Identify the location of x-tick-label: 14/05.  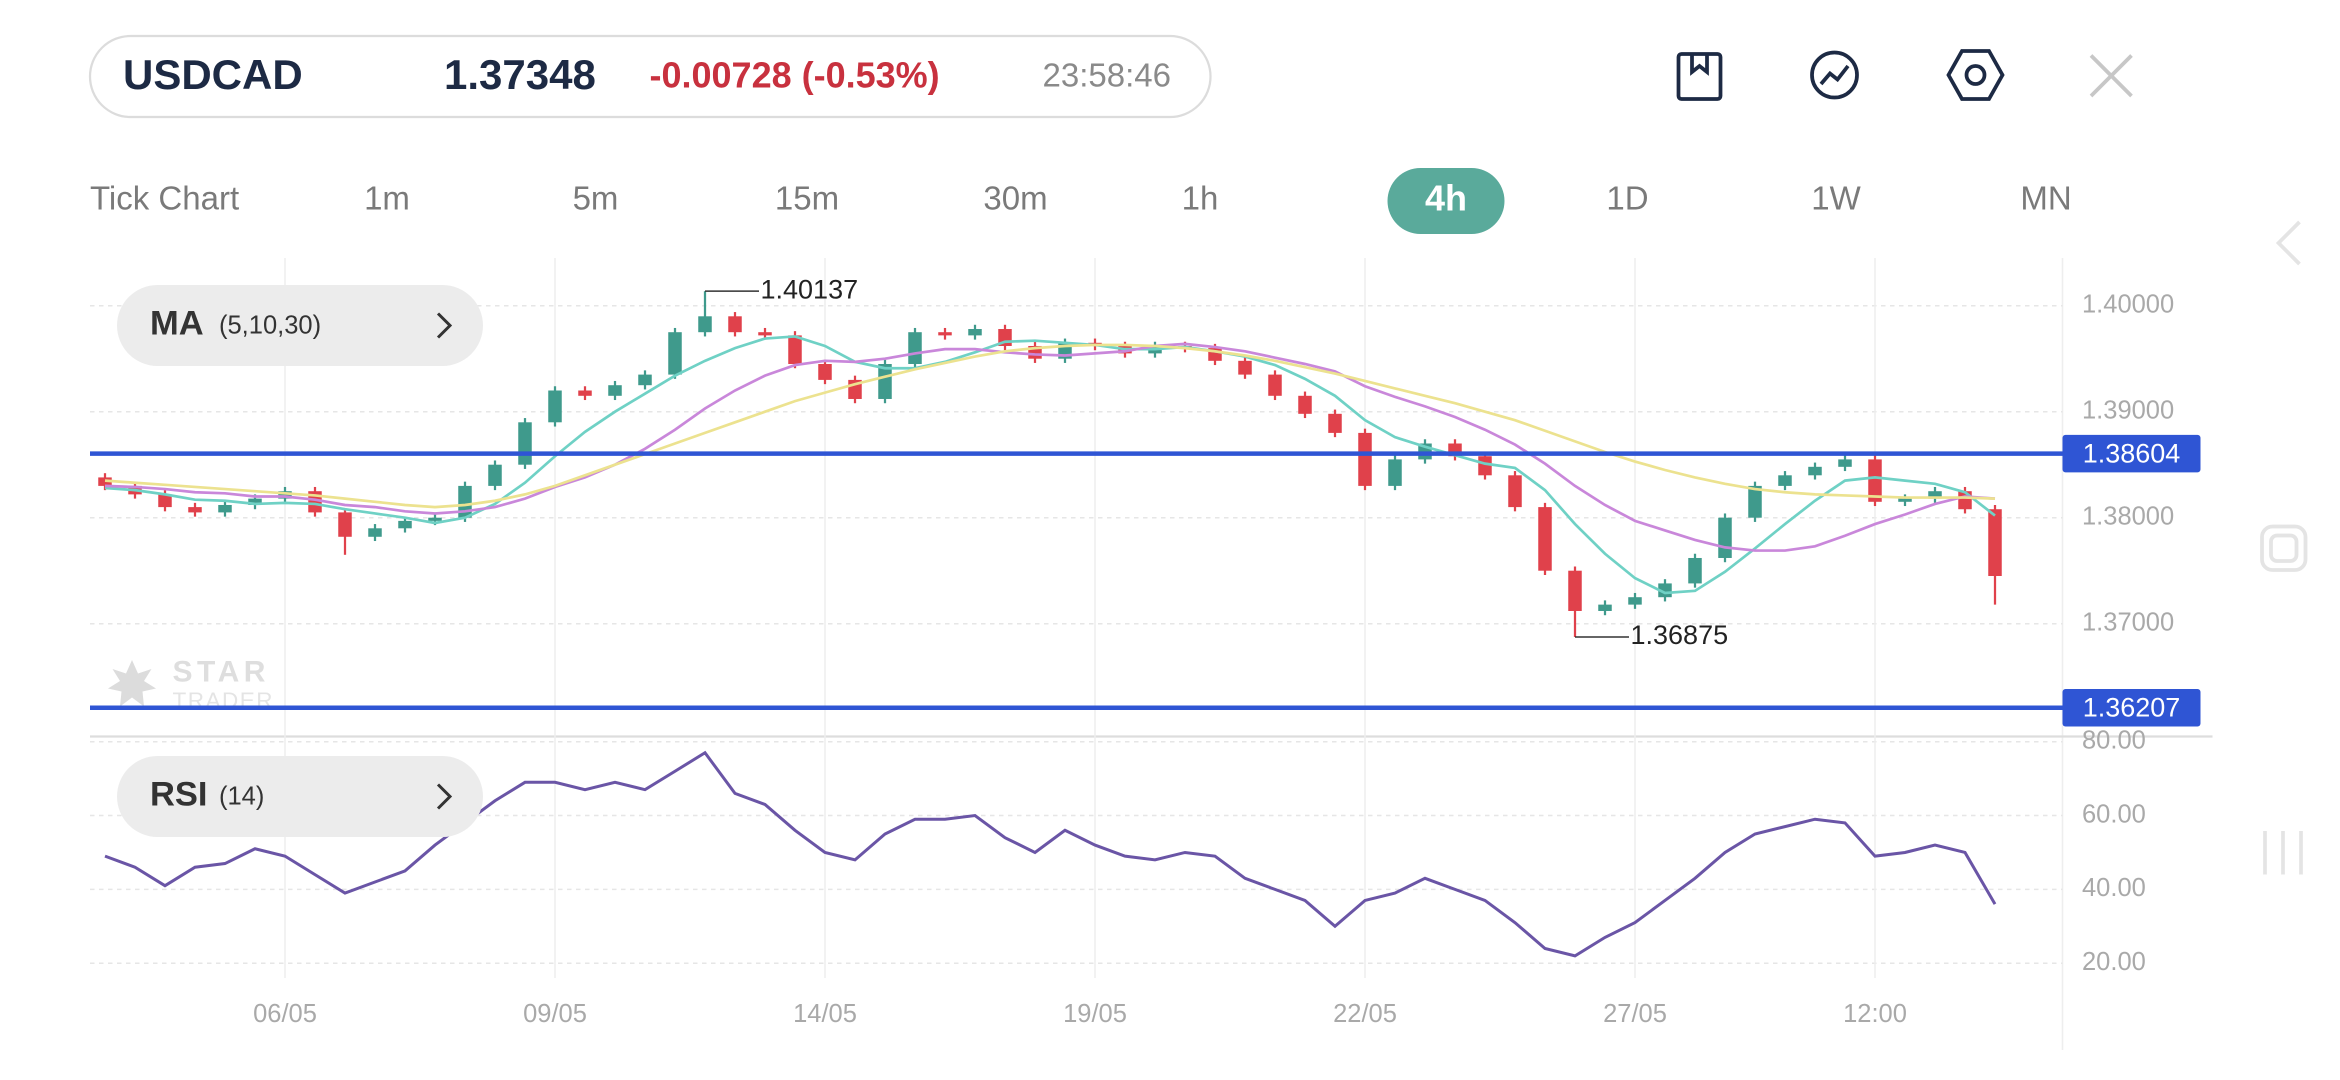
(825, 1014).